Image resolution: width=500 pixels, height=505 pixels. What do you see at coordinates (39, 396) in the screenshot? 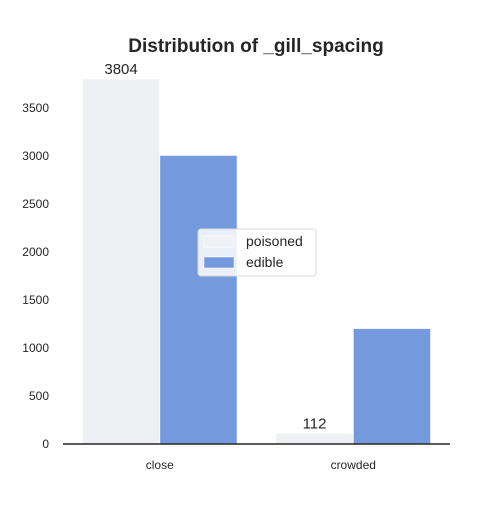
I see `y-tick-label: 500` at bounding box center [39, 396].